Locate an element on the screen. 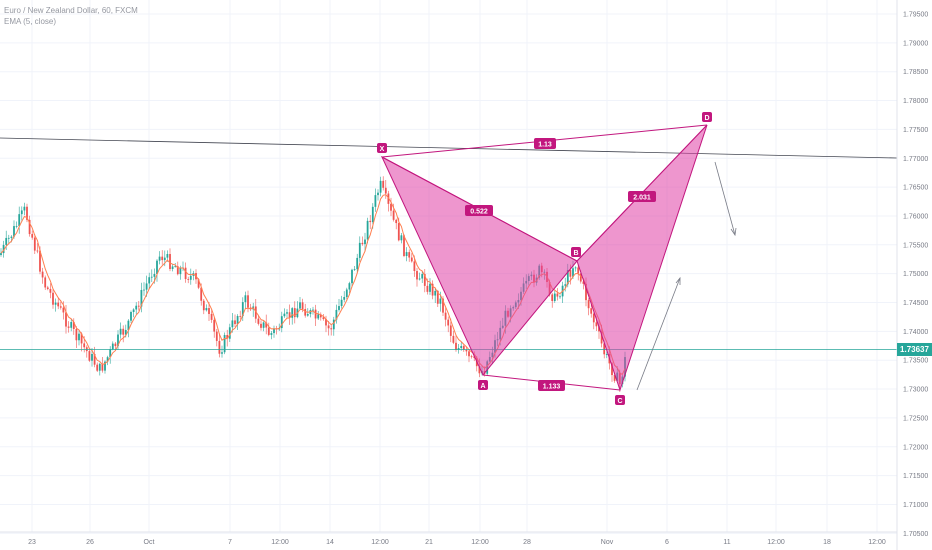 This screenshot has width=932, height=550. trend-line is located at coordinates (449, 148).